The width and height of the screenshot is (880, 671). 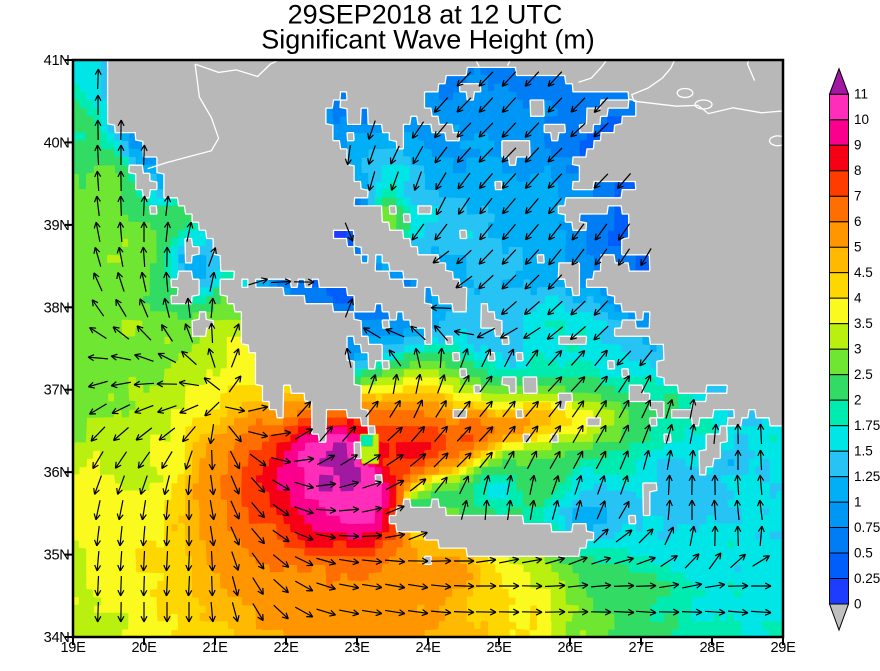 What do you see at coordinates (863, 451) in the screenshot?
I see `svg-text: 1.5` at bounding box center [863, 451].